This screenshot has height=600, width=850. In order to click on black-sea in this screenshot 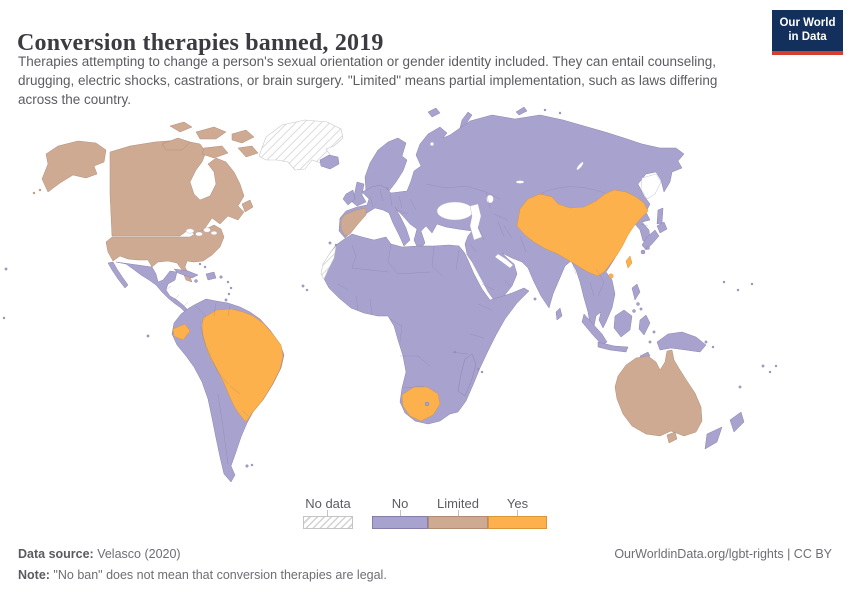, I will do `click(455, 211)`.